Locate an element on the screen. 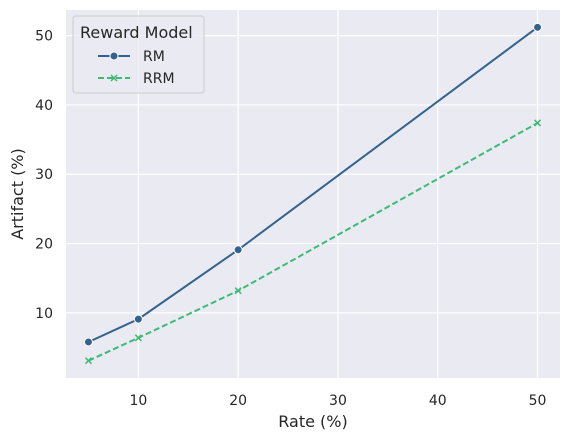 The image size is (572, 441). x-axis-label: Rate (%) is located at coordinates (312, 421).